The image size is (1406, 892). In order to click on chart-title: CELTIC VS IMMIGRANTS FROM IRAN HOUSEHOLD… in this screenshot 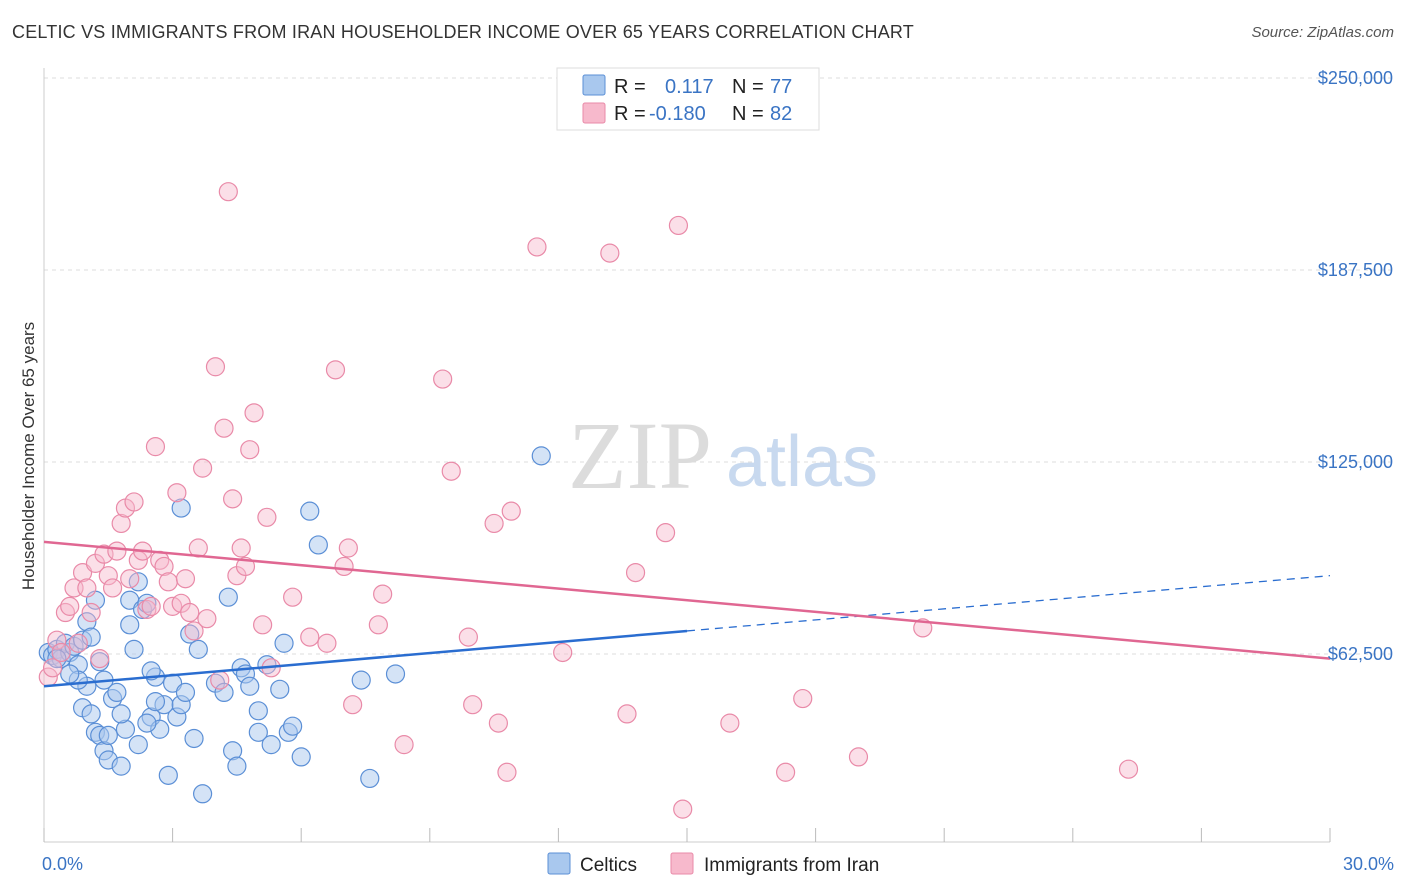, I will do `click(463, 32)`.